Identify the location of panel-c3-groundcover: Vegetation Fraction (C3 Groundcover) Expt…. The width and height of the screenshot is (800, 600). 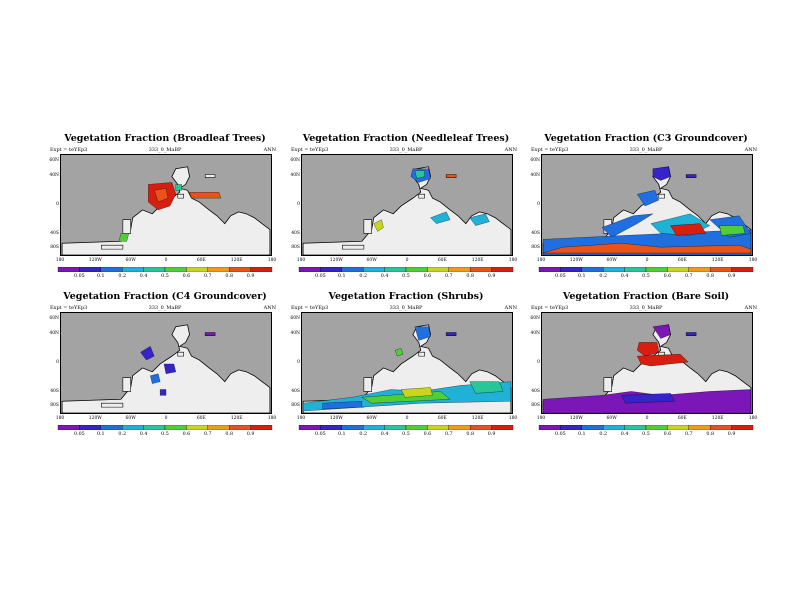
(645, 209).